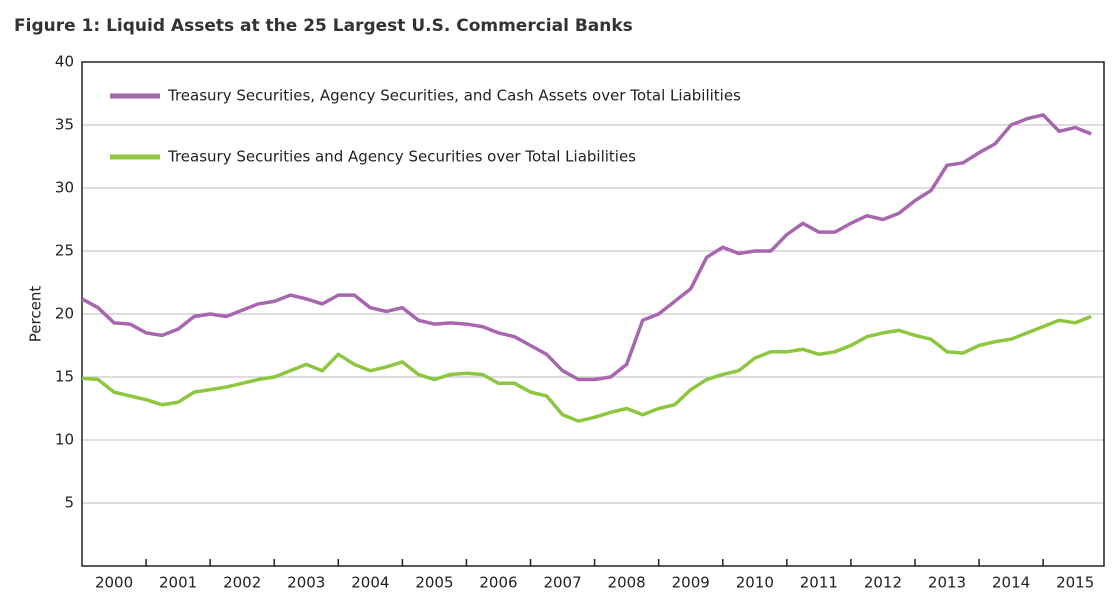 This screenshot has height=604, width=1119. What do you see at coordinates (627, 583) in the screenshot?
I see `x-tick-label: 2008` at bounding box center [627, 583].